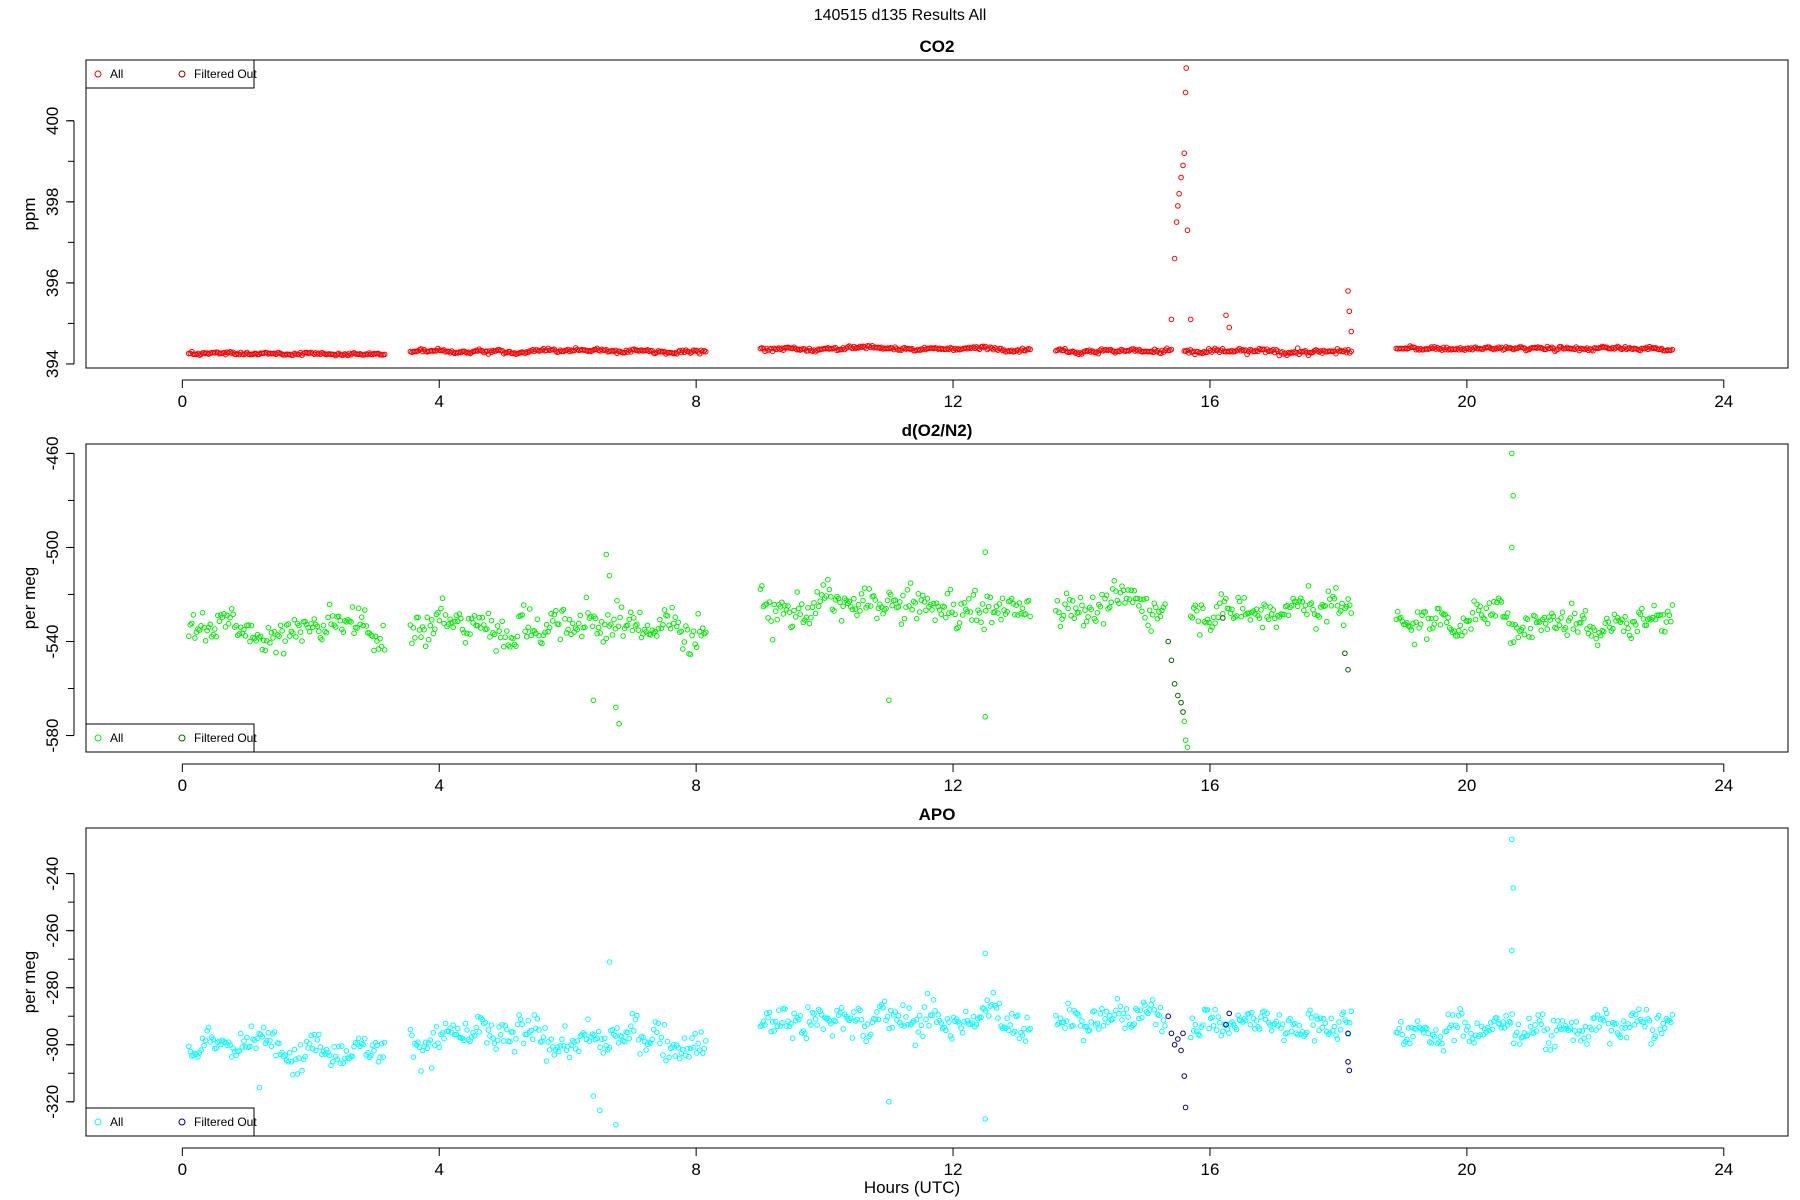  I want to click on legend-filtered-label: Filtered Out, so click(225, 1122).